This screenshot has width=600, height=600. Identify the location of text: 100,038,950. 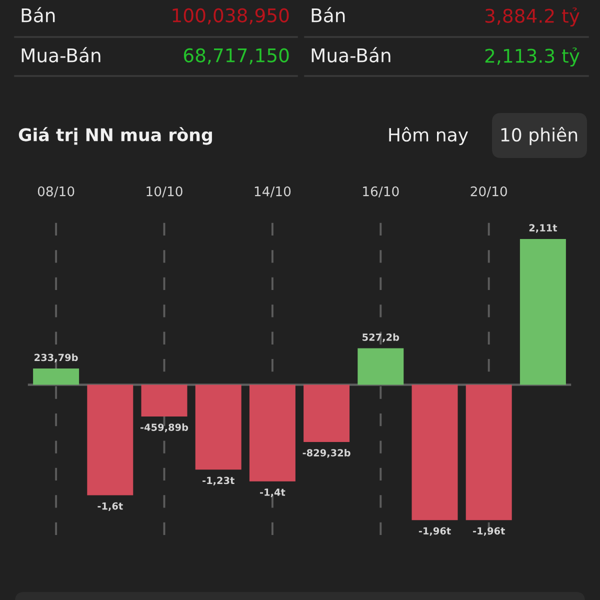
(230, 16).